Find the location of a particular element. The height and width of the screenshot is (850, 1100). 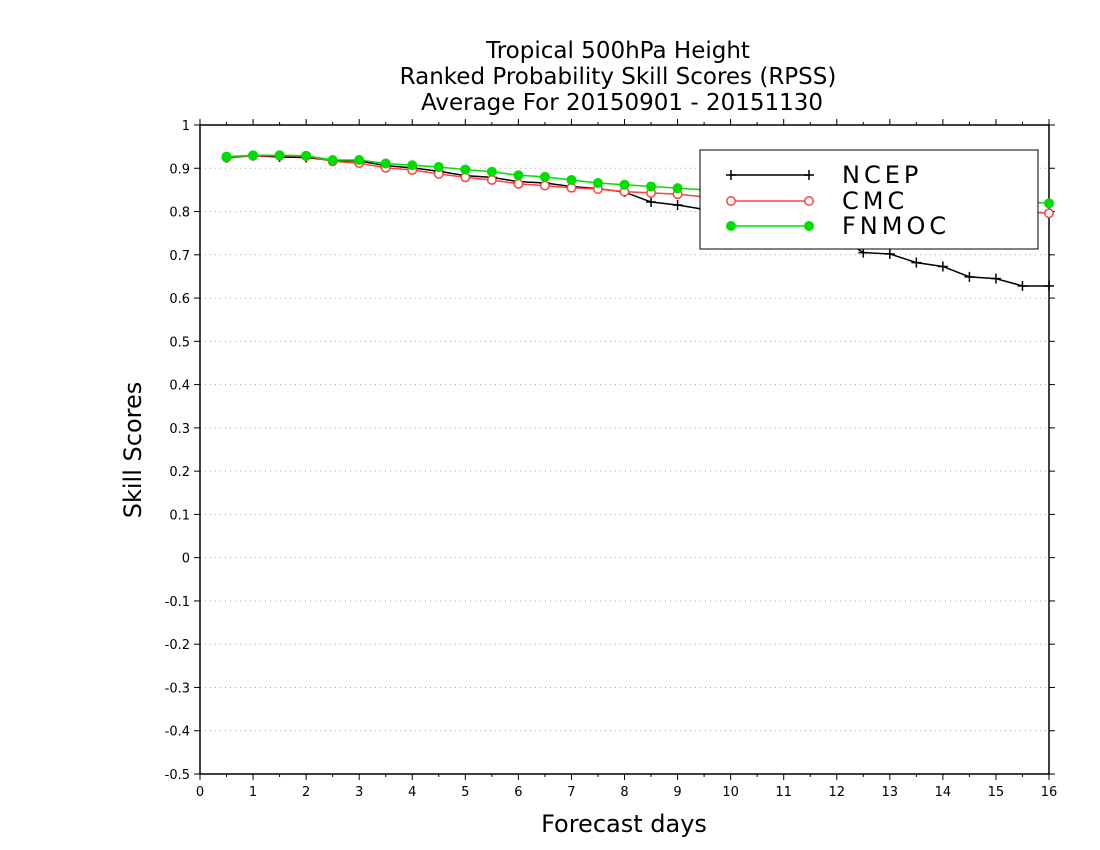

legend-item-ncep: NCEP is located at coordinates (824, 175).